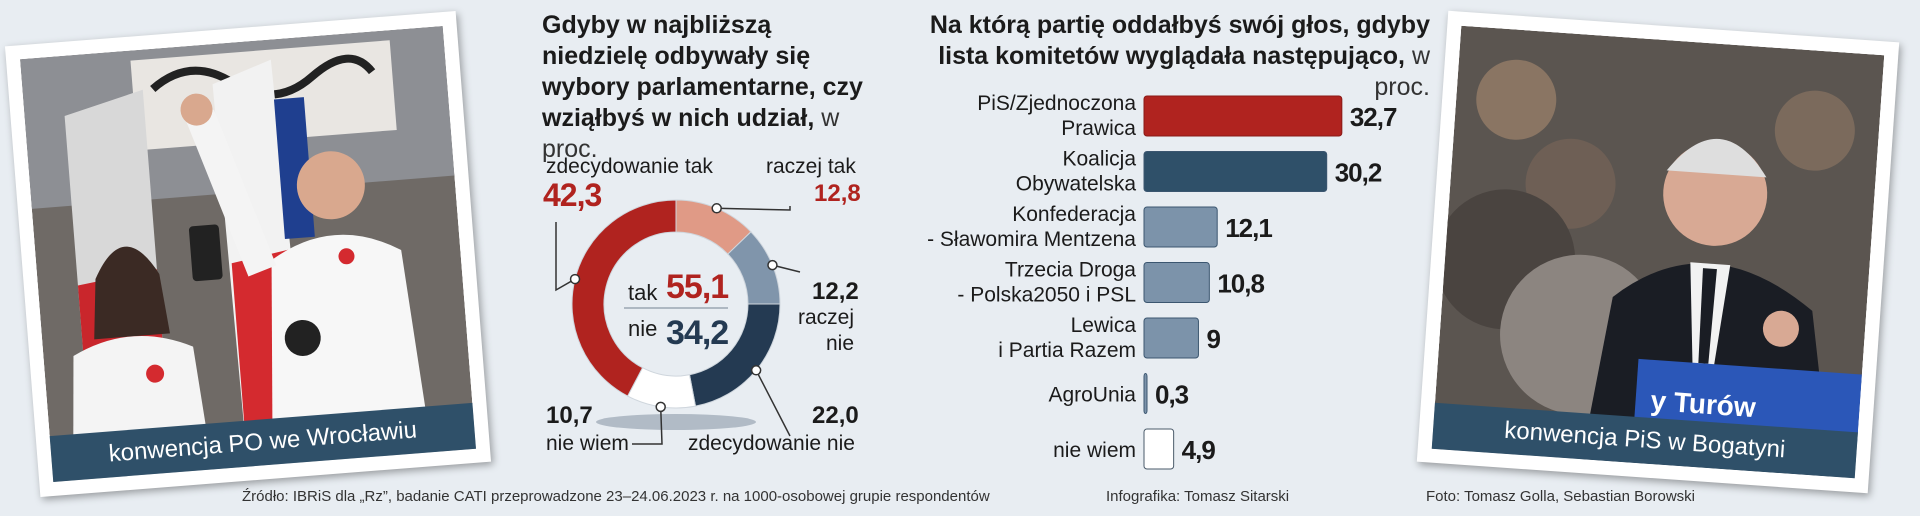 This screenshot has width=1920, height=516. What do you see at coordinates (1104, 325) in the screenshot?
I see `bar-category-label: Lewica` at bounding box center [1104, 325].